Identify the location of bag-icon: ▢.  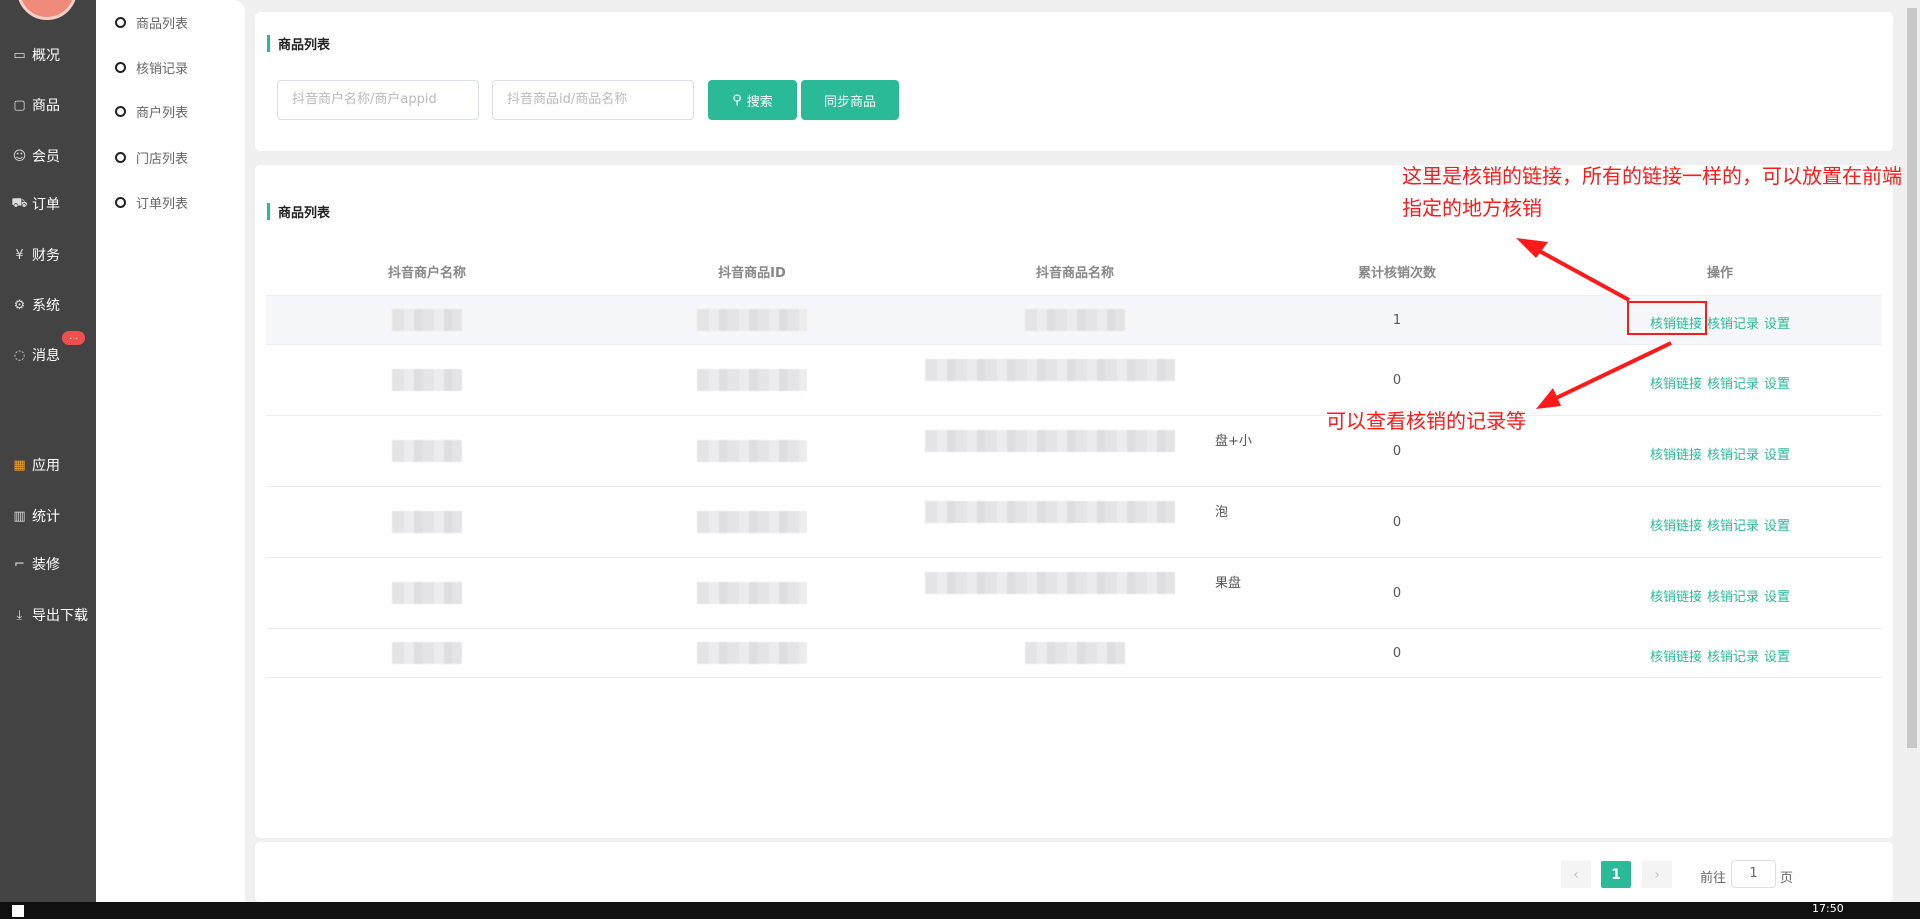
(19, 105).